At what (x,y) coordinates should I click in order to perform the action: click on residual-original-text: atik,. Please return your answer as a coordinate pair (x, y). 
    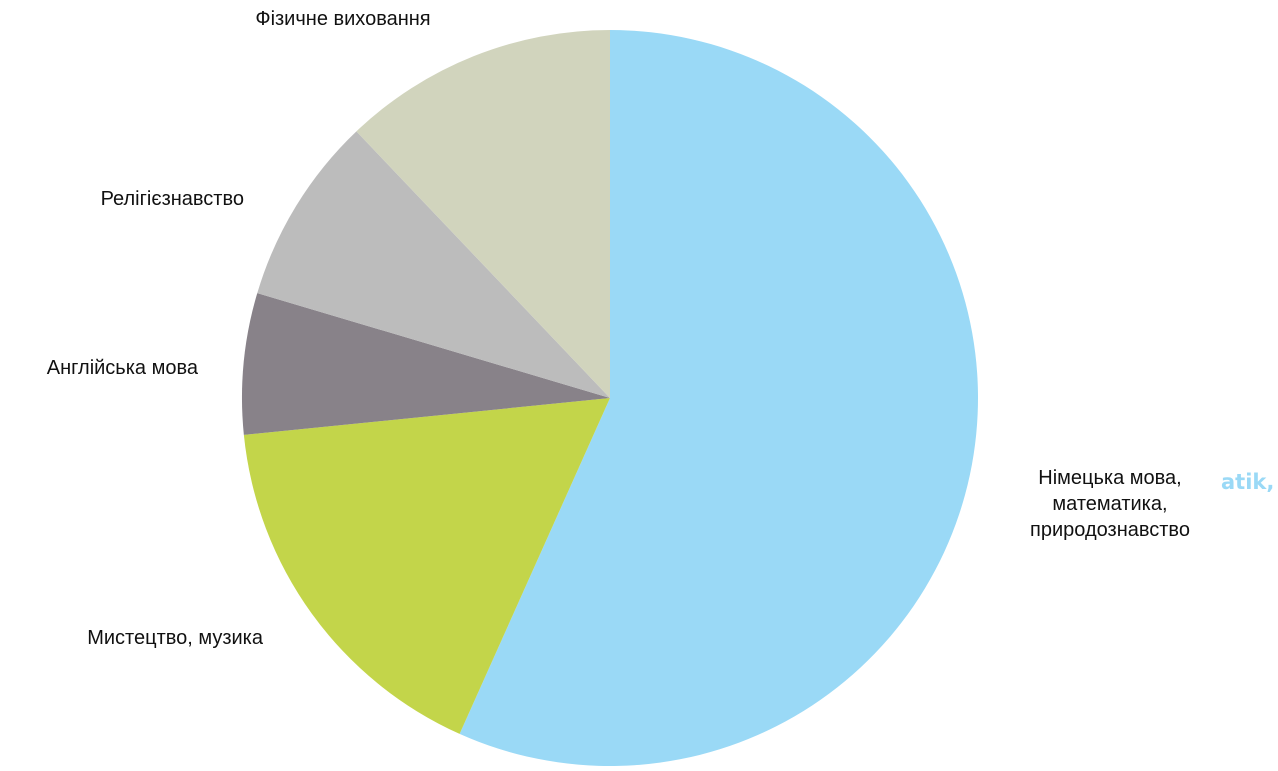
    Looking at the image, I should click on (1247, 482).